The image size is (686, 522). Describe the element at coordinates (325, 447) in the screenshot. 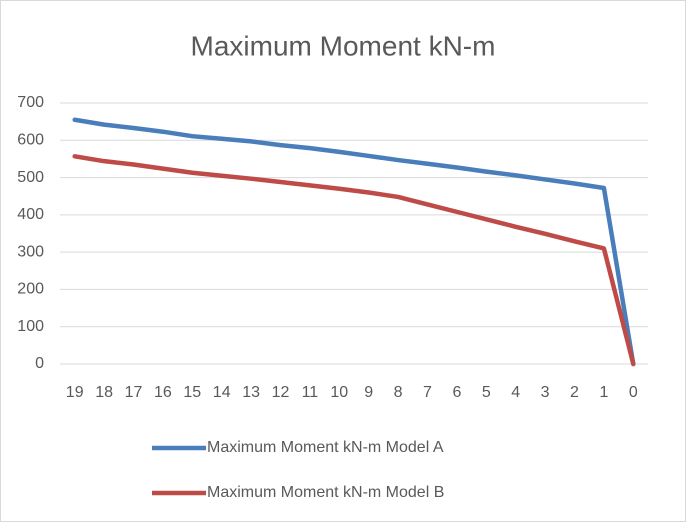

I see `legend-label: Maximum Moment kN-m Model A` at that location.